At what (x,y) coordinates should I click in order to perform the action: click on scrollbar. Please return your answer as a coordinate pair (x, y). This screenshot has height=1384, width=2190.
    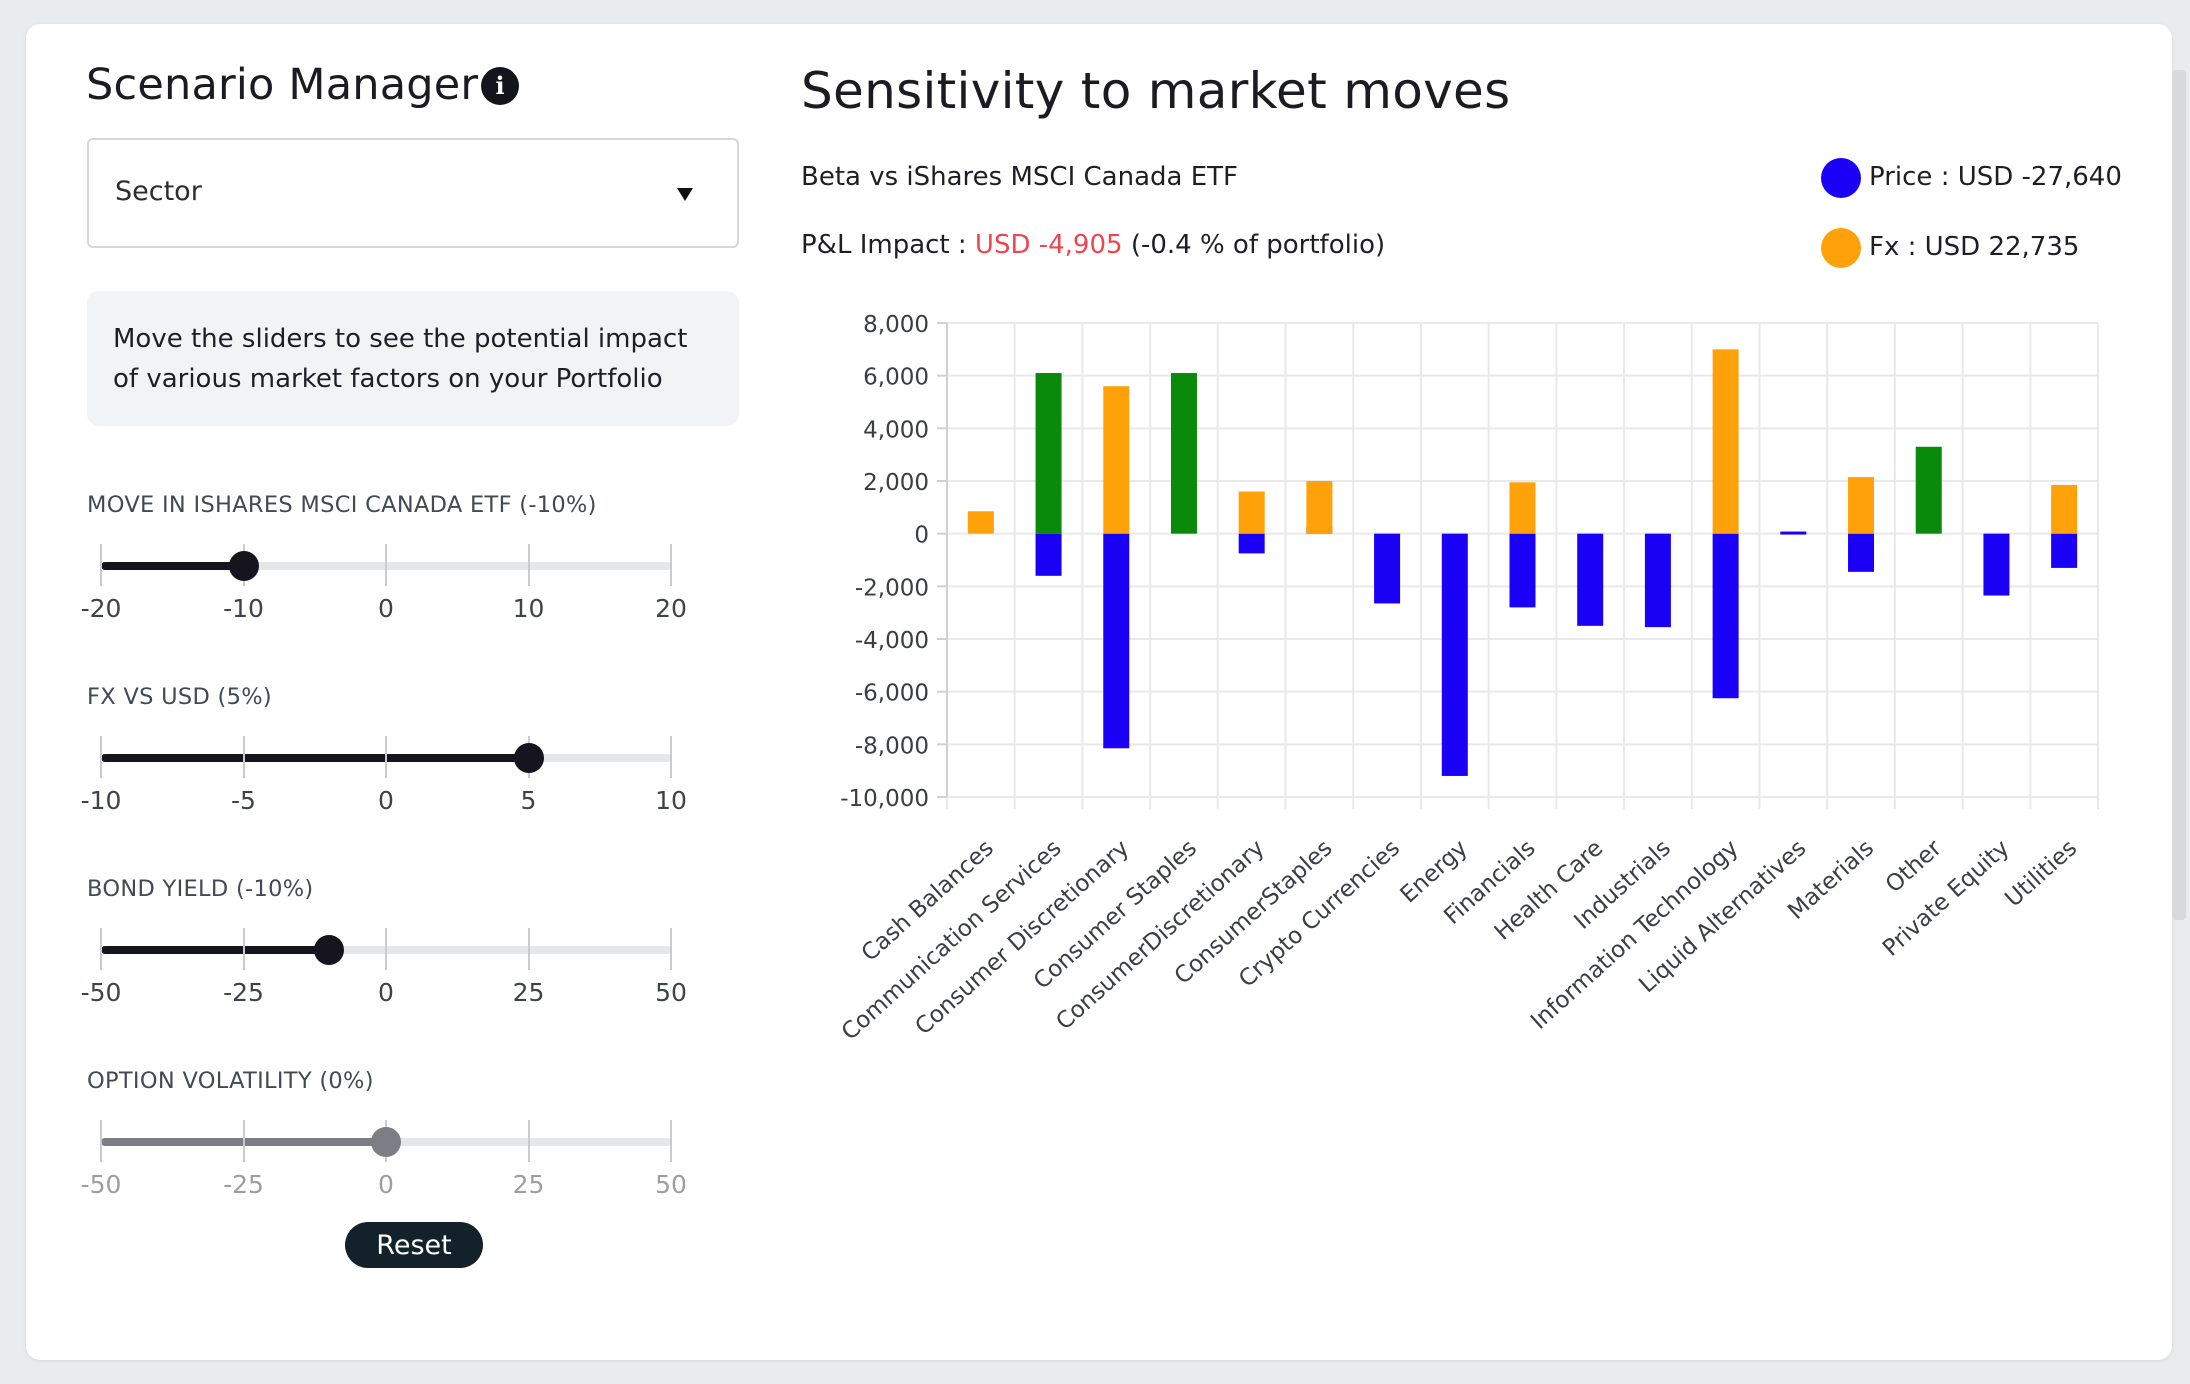
    Looking at the image, I should click on (2179, 495).